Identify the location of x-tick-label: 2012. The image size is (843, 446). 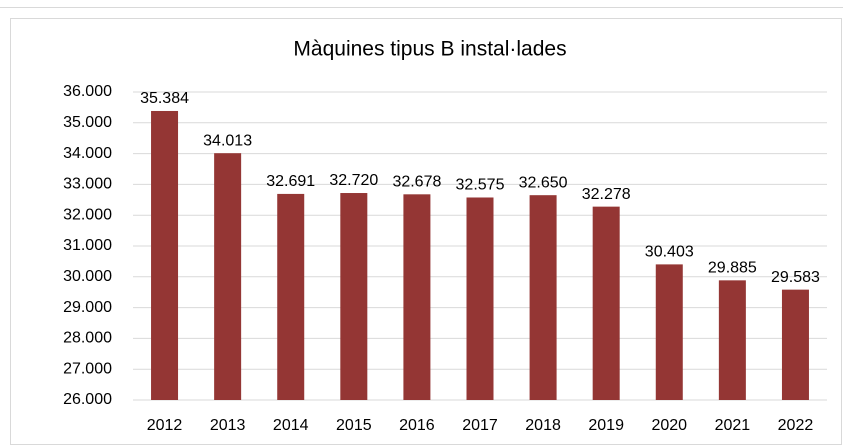
(165, 425).